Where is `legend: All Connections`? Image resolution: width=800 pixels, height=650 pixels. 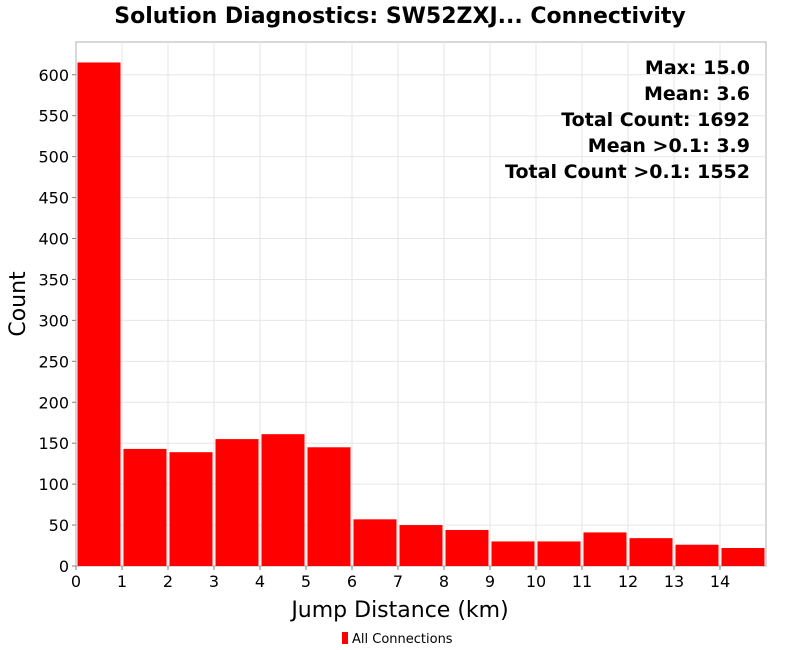 legend: All Connections is located at coordinates (397, 639).